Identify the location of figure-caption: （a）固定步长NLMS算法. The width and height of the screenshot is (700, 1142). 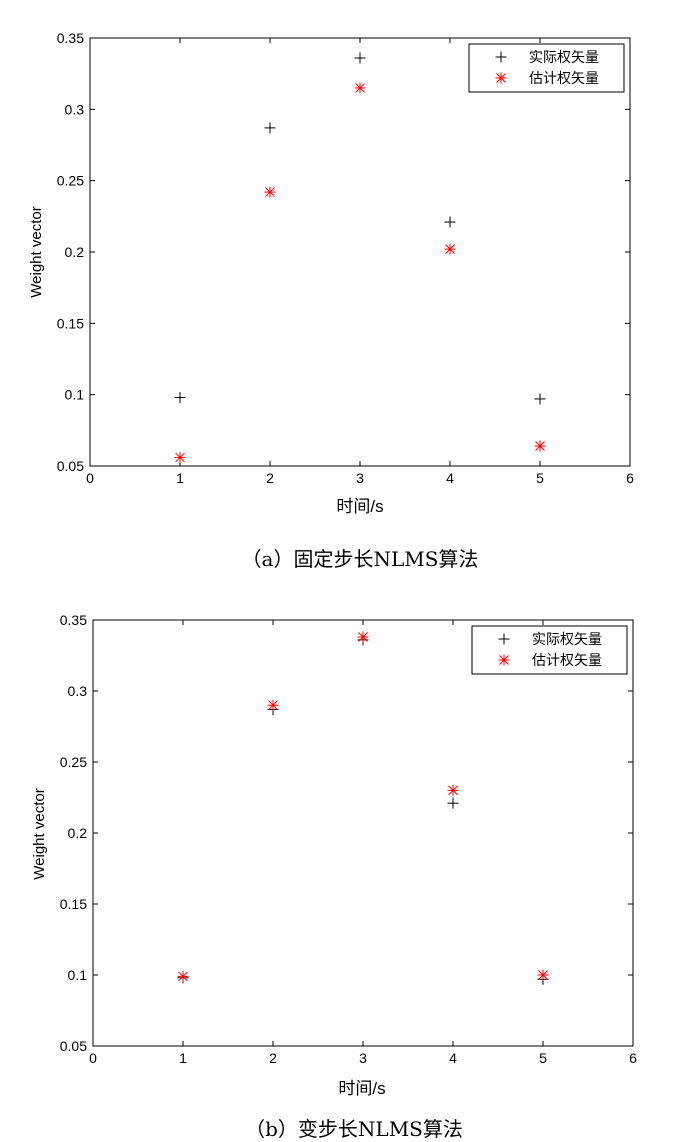
(360, 559).